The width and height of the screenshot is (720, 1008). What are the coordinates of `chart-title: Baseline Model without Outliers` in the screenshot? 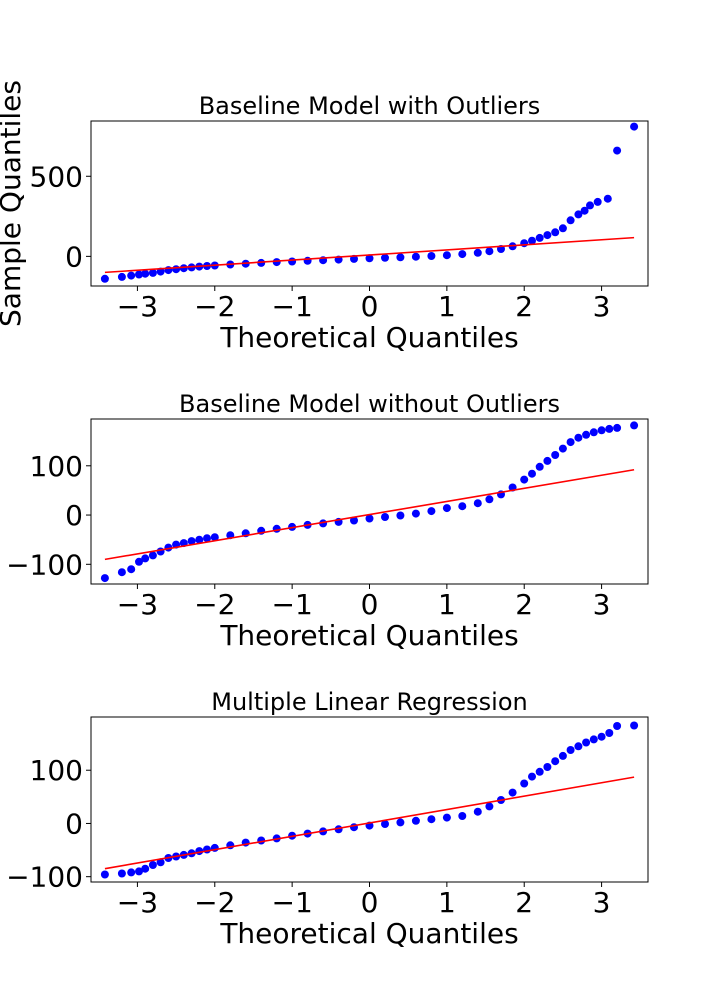 It's located at (369, 404).